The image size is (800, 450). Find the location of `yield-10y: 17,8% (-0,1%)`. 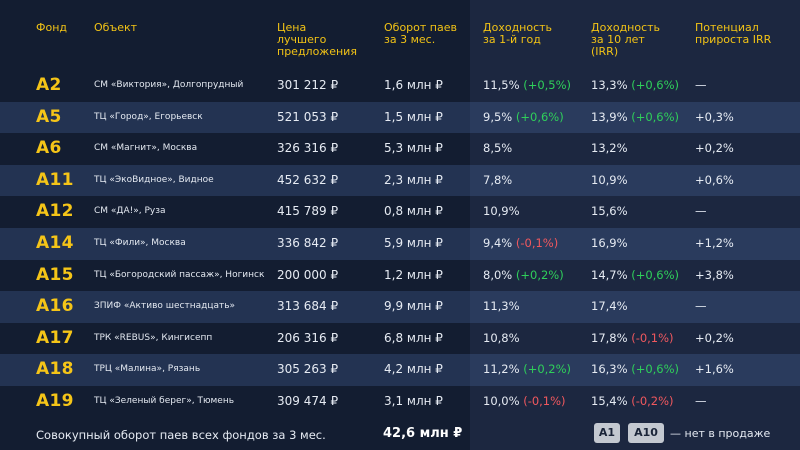

yield-10y: 17,8% (-0,1%) is located at coordinates (632, 339).